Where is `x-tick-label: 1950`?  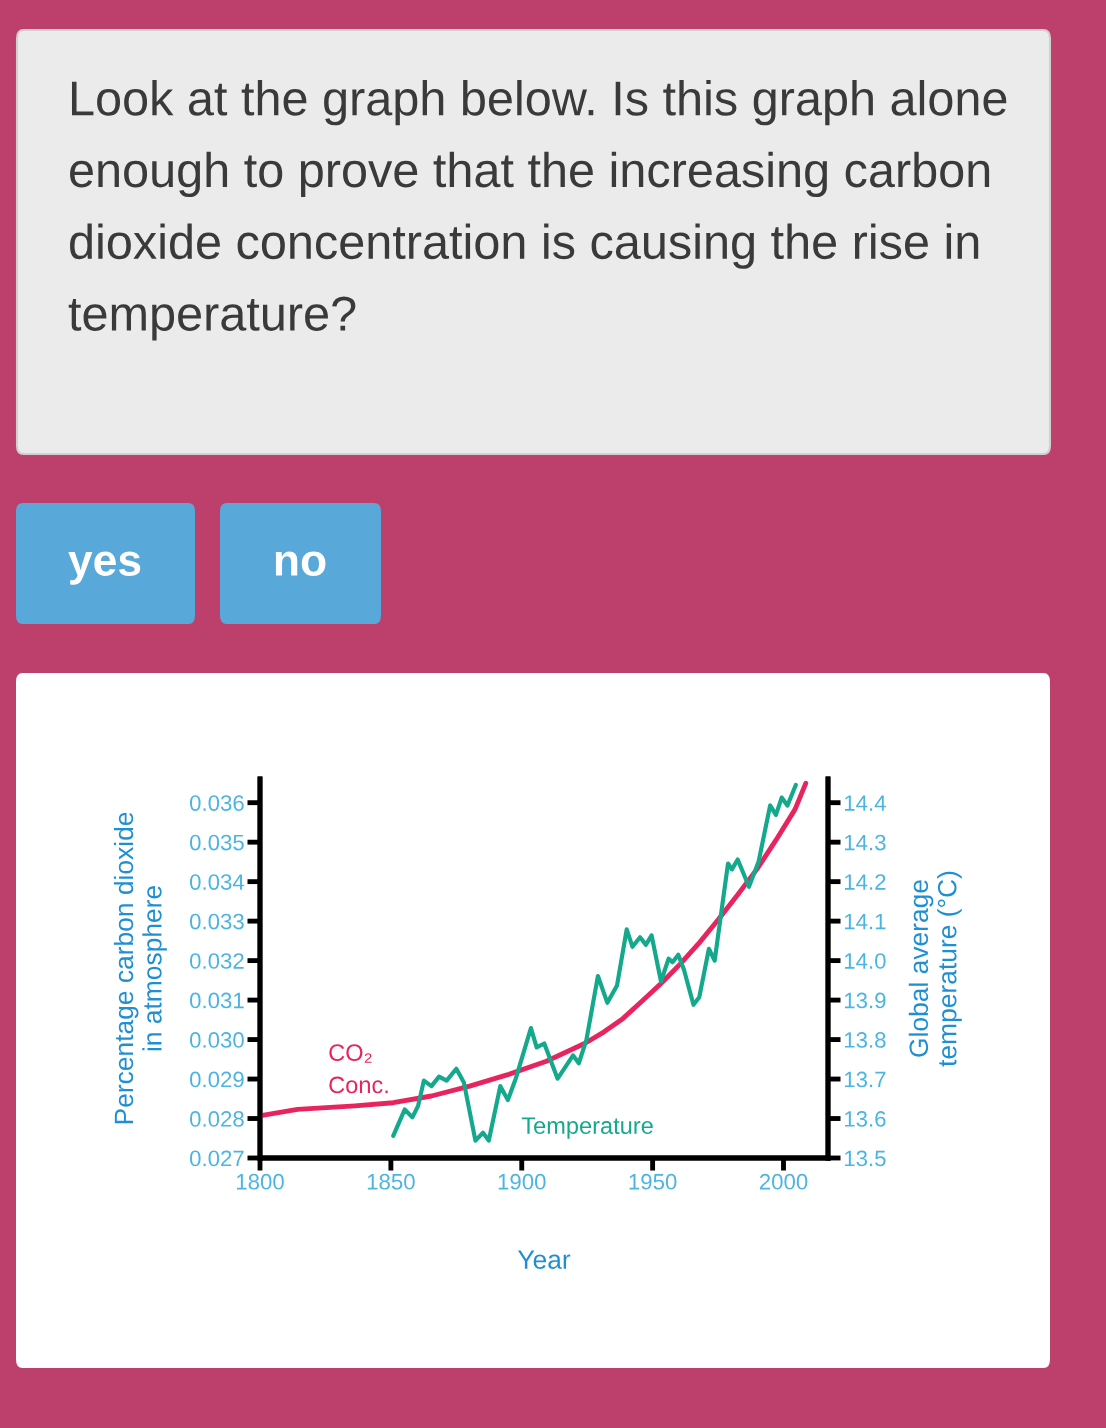 x-tick-label: 1950 is located at coordinates (653, 1181).